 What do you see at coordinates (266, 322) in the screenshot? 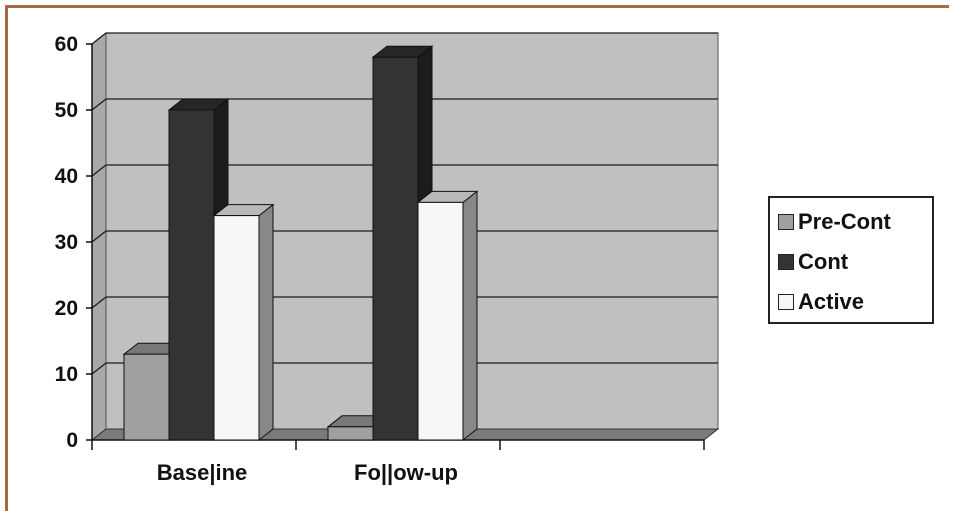
I see `bar-active-1-side` at bounding box center [266, 322].